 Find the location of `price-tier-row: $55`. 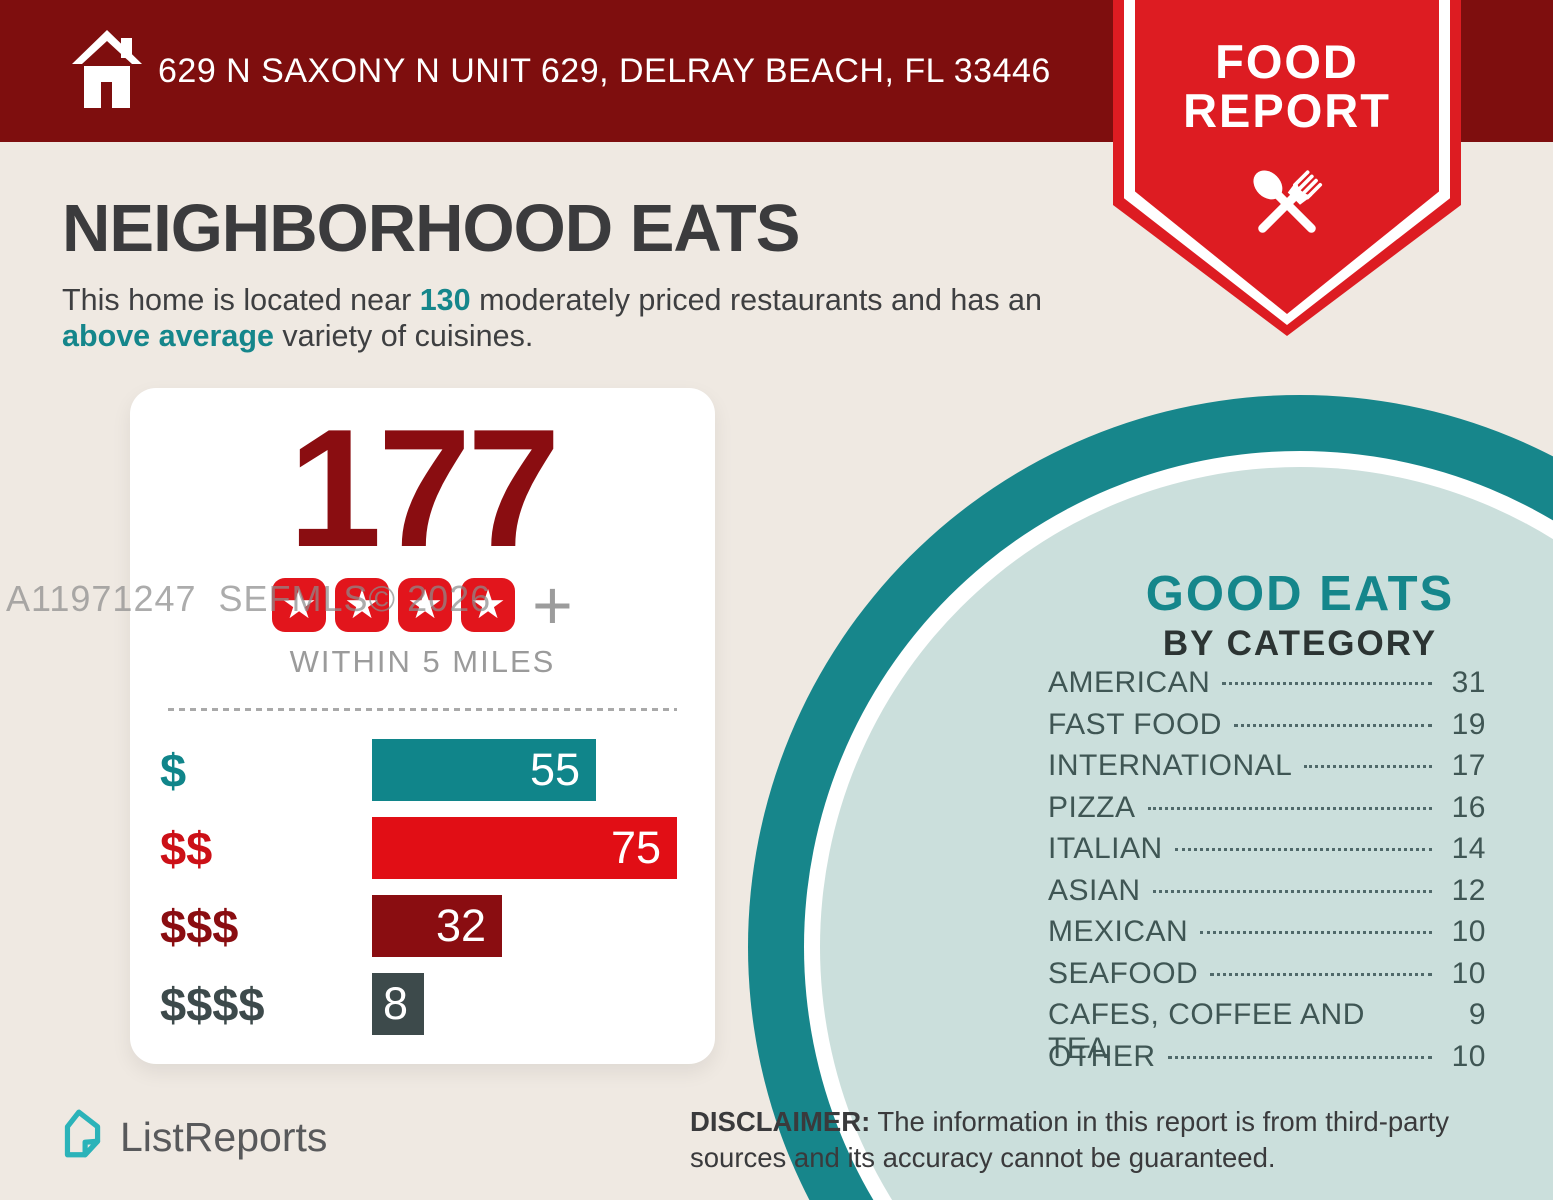

price-tier-row: $55 is located at coordinates (437, 770).